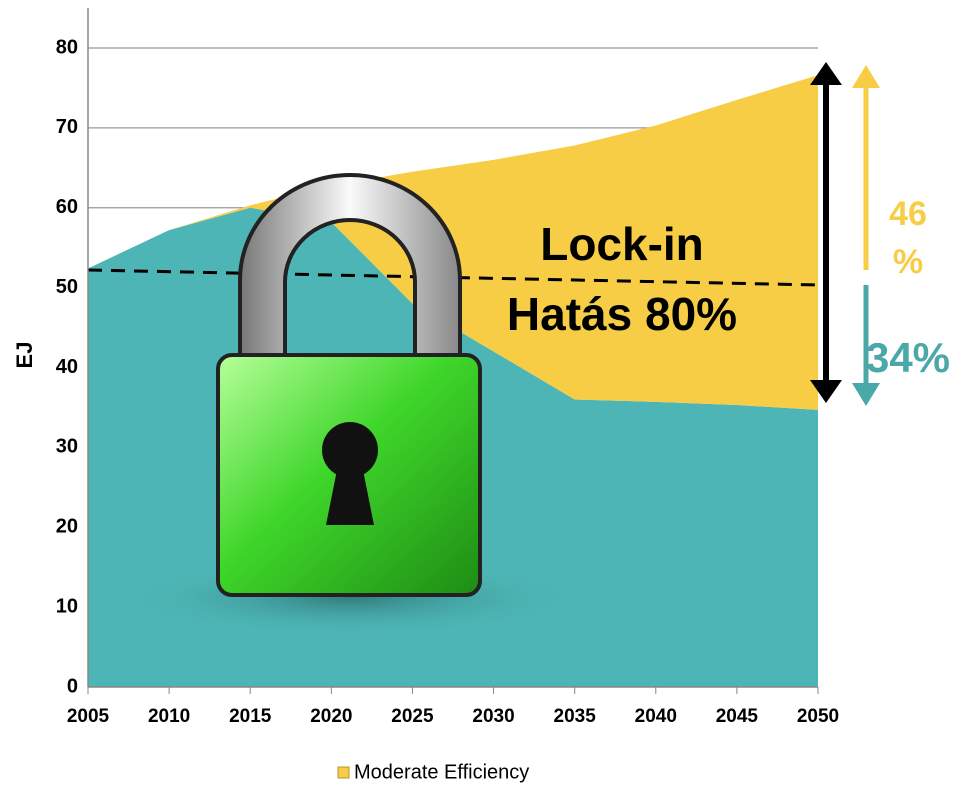  Describe the element at coordinates (169, 716) in the screenshot. I see `x-tick-label: 2010` at that location.